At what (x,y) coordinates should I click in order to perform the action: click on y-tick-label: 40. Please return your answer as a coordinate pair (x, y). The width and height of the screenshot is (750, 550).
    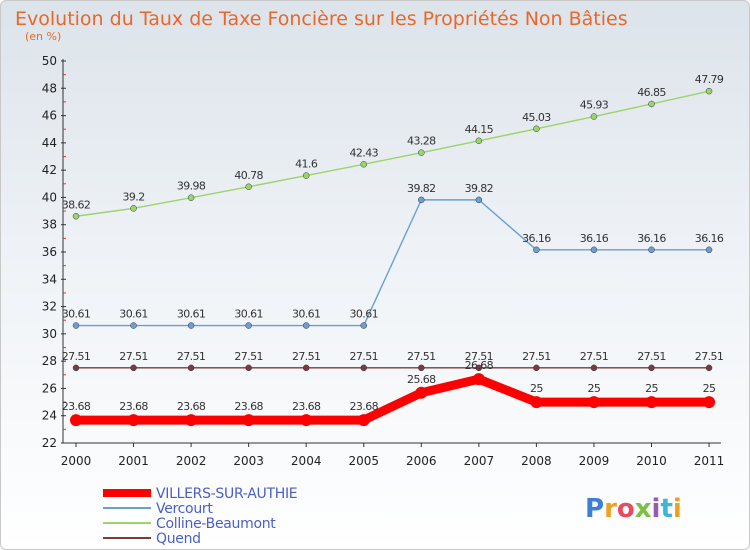
    Looking at the image, I should click on (49, 197).